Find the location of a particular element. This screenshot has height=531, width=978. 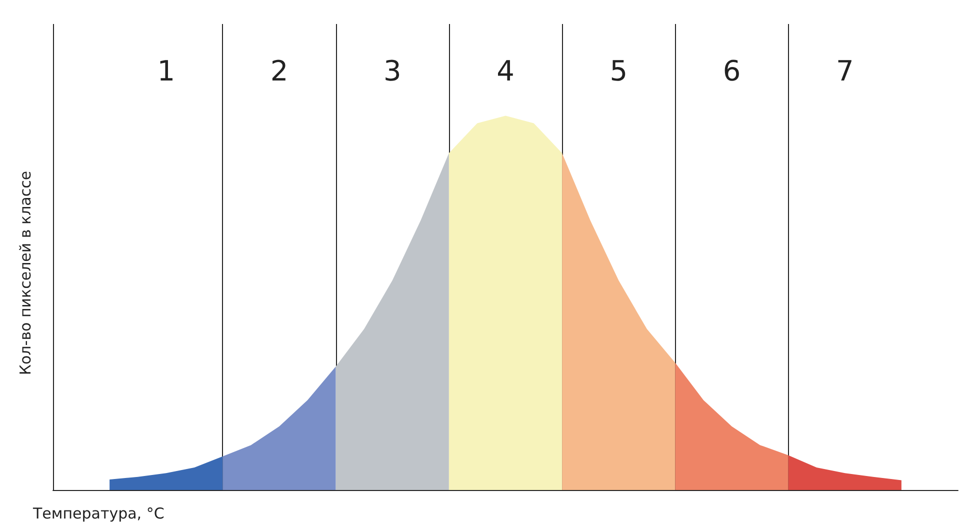

text: 5 is located at coordinates (619, 71).